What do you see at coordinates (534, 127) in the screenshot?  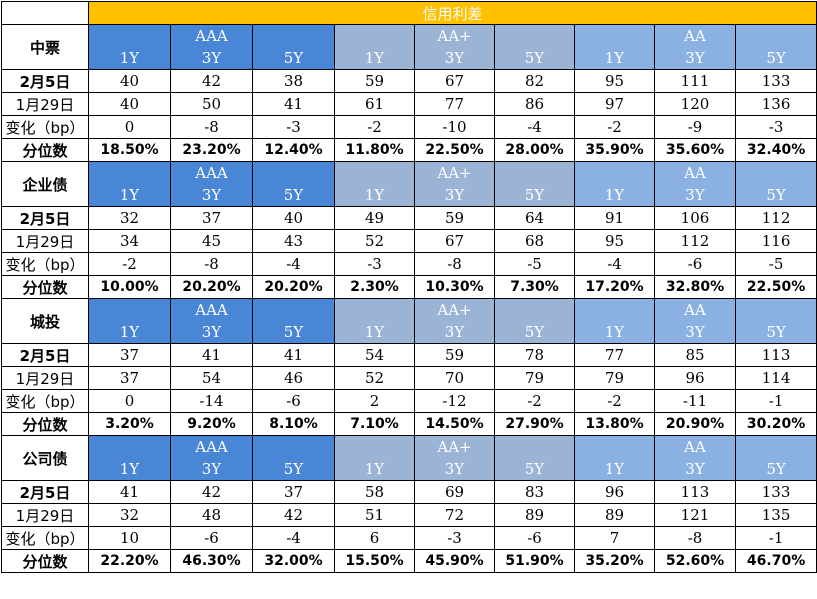 I see `value-cell: -4` at bounding box center [534, 127].